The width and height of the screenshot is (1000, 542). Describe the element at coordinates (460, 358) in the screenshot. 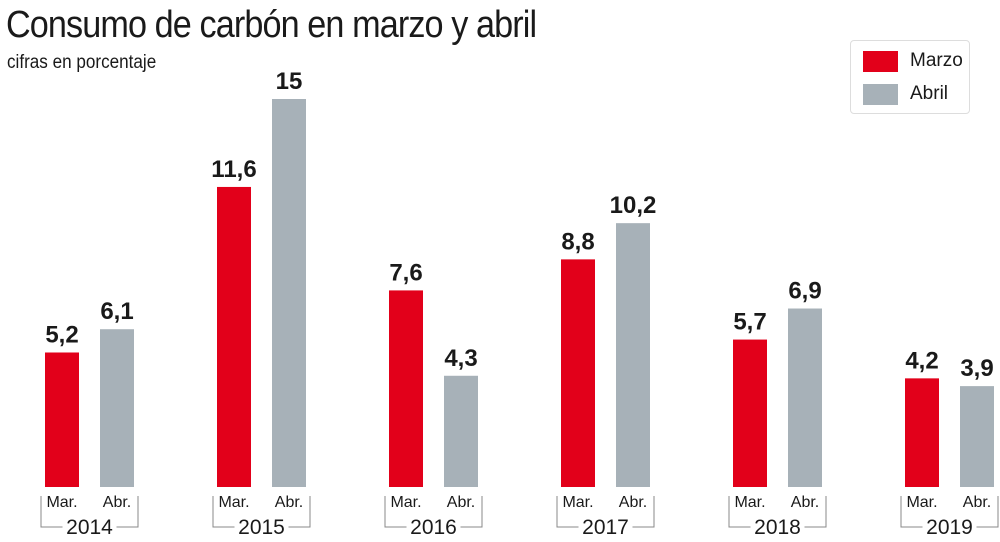

I see `value-label: 4,3` at that location.